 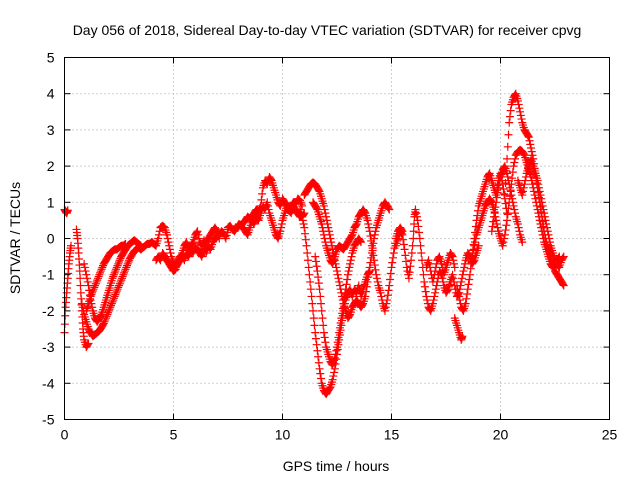 What do you see at coordinates (48, 383) in the screenshot?
I see `y-tick-label: -4` at bounding box center [48, 383].